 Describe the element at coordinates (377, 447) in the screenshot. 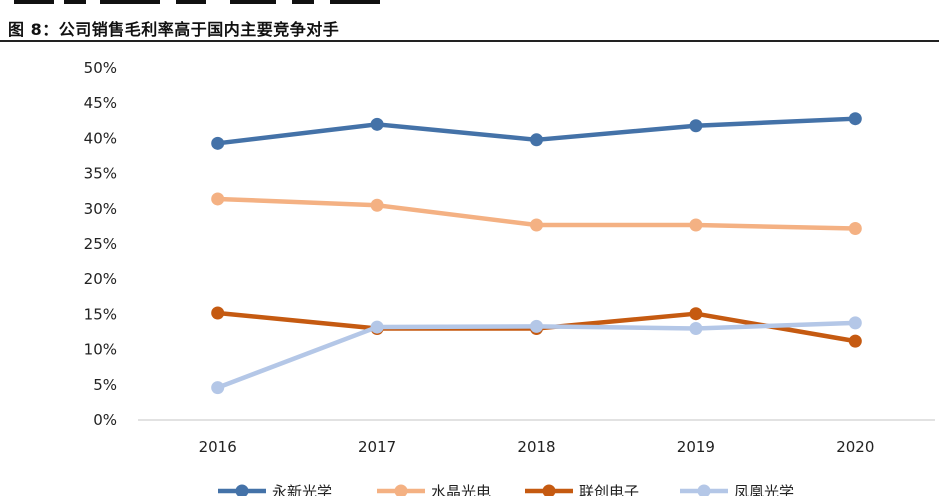

I see `x-tick-label: 2017` at that location.